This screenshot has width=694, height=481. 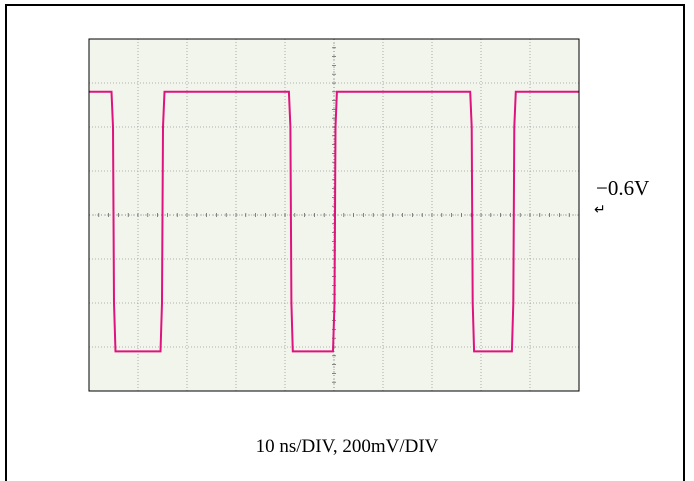 I want to click on reference-arrow-icon: ↵, so click(x=600, y=210).